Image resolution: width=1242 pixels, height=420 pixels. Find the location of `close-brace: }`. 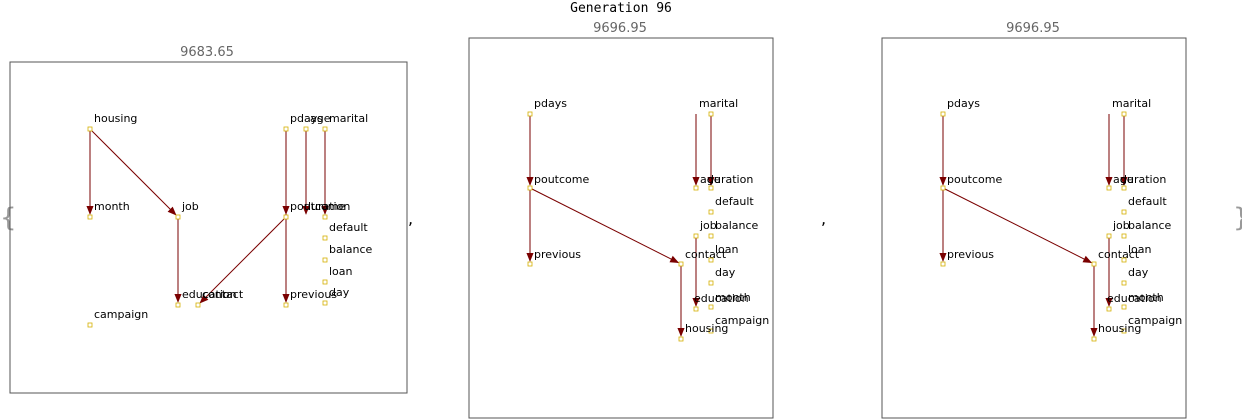

close-brace: } is located at coordinates (1237, 218).